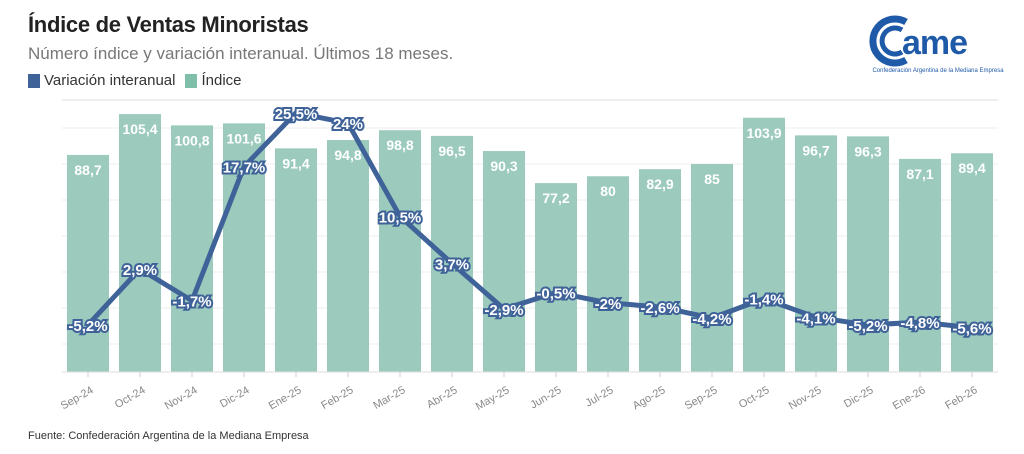 This screenshot has width=1024, height=454. I want to click on line-label: -5,6%, so click(971, 329).